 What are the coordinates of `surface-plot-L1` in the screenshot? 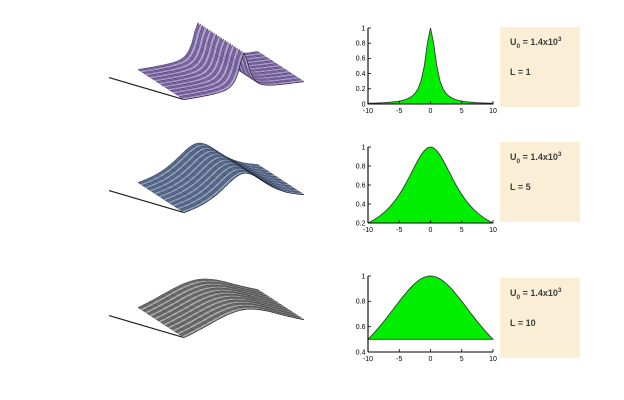 It's located at (206, 61).